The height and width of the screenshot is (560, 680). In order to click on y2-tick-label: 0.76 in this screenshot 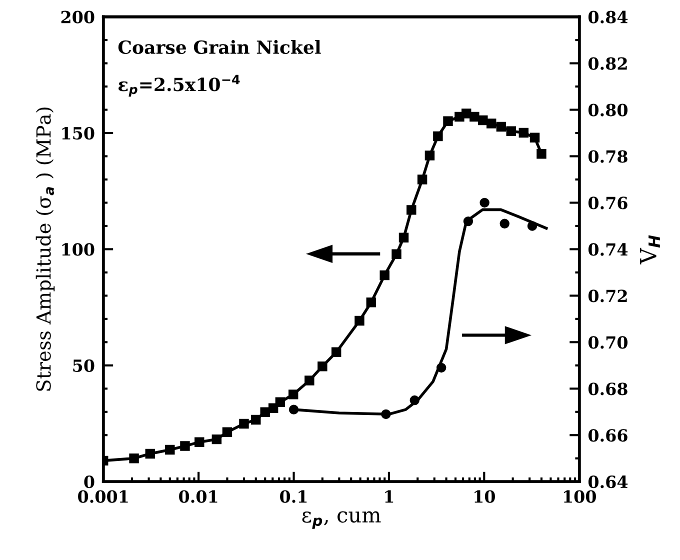, I will do `click(608, 203)`.